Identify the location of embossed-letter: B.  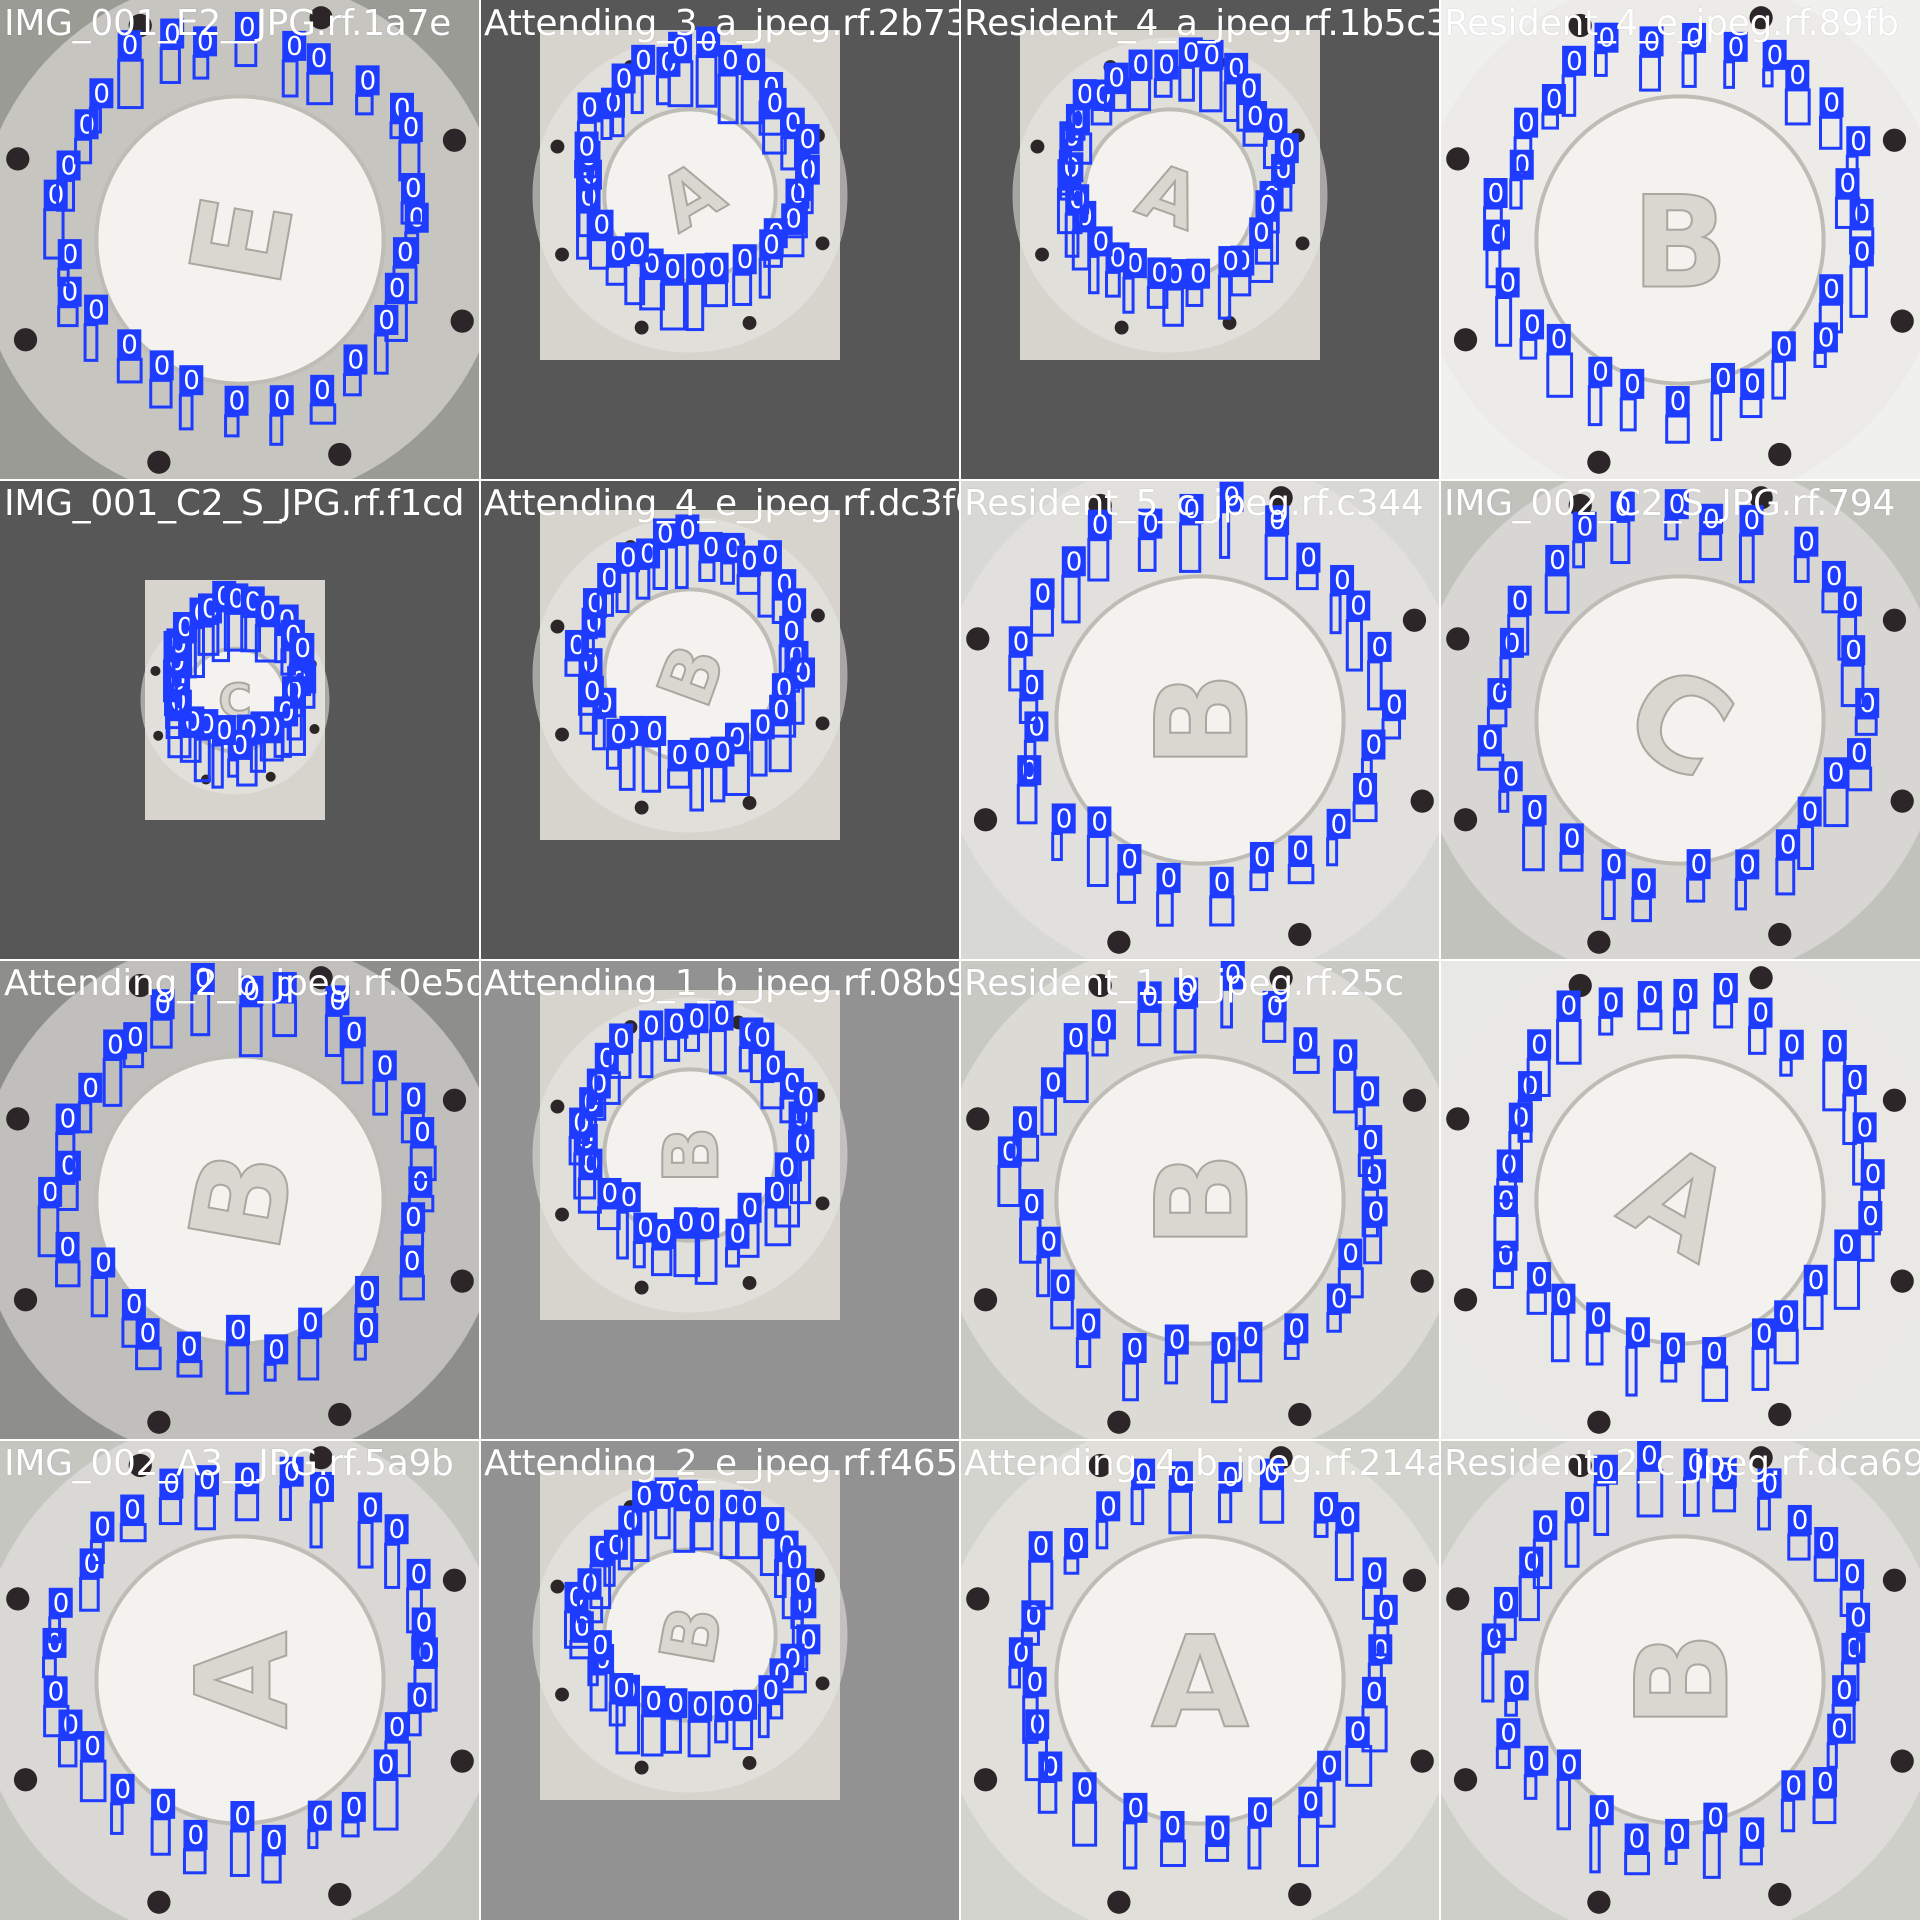
(1202, 1200).